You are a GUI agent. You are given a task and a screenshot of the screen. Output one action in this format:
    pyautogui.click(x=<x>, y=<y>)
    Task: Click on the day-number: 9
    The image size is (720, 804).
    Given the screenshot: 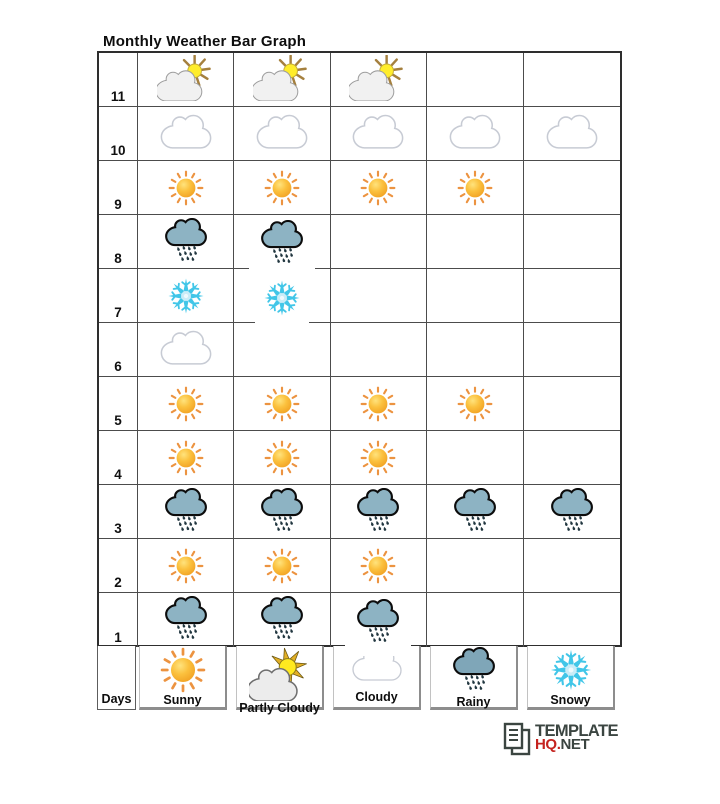 What is the action you would take?
    pyautogui.click(x=118, y=188)
    